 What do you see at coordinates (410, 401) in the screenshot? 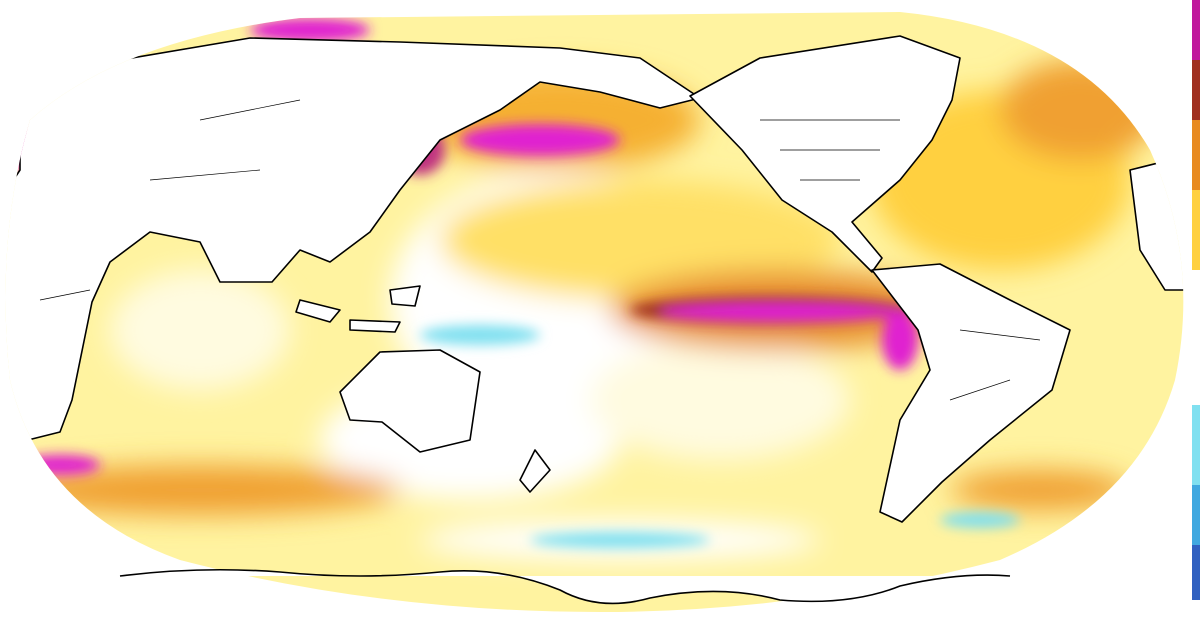
I see `australia` at bounding box center [410, 401].